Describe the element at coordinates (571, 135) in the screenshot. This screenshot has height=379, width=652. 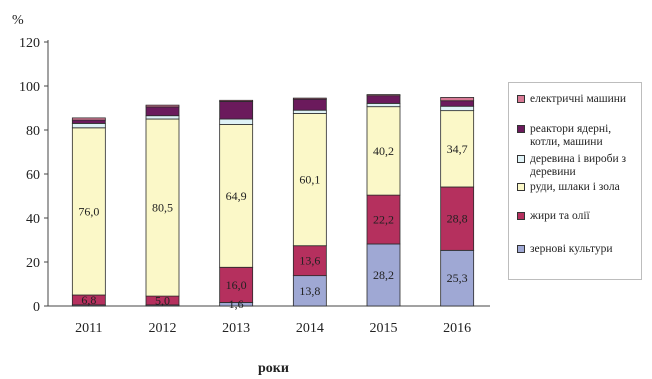
I see `legend-label: реактори ядерні, котли, машини` at that location.